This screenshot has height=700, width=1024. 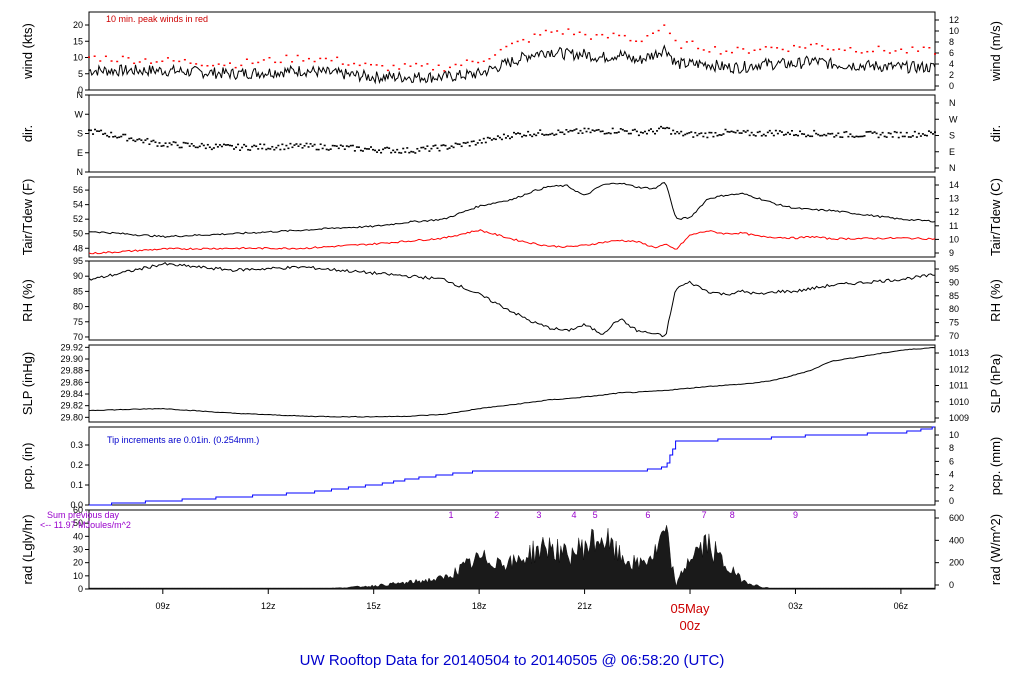 What do you see at coordinates (78, 536) in the screenshot?
I see `left-tick-label: 40` at bounding box center [78, 536].